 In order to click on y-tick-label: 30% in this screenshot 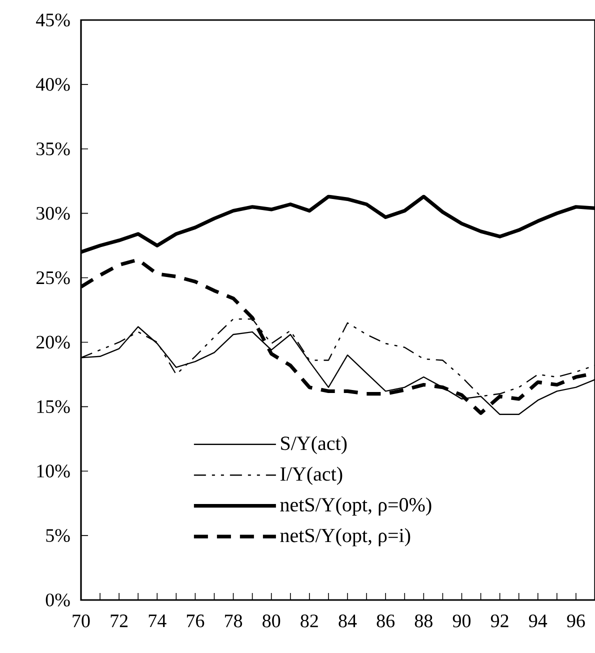, I will do `click(53, 213)`.